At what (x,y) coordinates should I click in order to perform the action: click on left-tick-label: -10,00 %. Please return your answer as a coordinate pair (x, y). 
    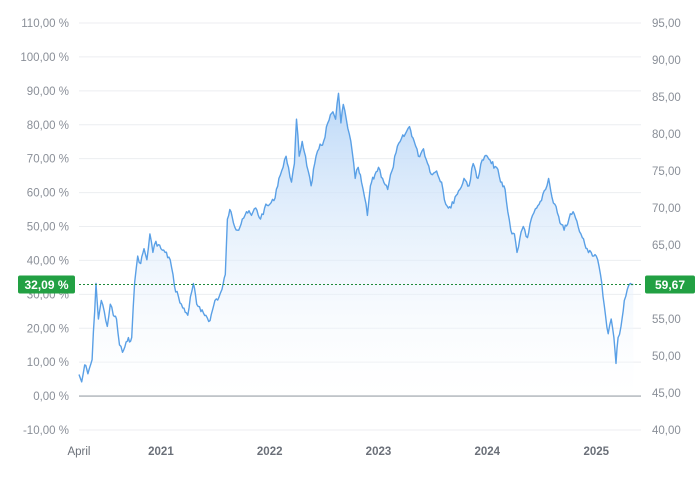
    Looking at the image, I should click on (46, 431).